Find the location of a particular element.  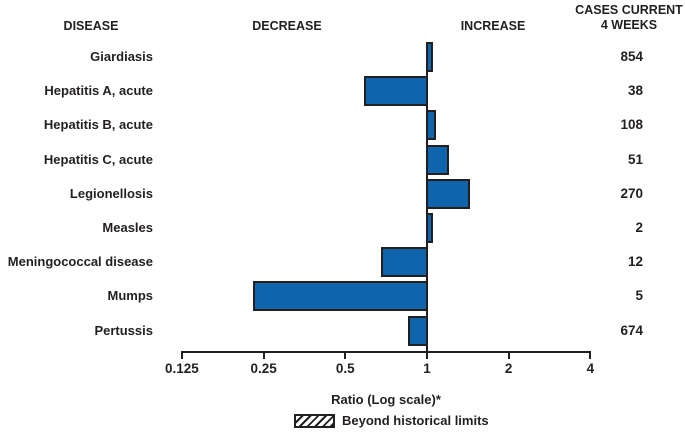

column-header-cases-line2: 4 WEEKS is located at coordinates (629, 25).